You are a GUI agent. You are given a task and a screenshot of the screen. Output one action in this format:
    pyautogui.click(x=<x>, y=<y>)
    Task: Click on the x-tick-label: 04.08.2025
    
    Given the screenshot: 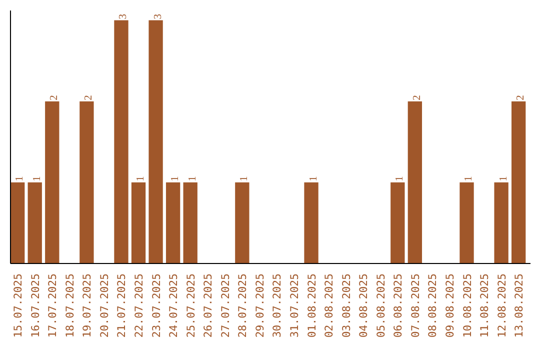 What is the action you would take?
    pyautogui.click(x=363, y=306)
    